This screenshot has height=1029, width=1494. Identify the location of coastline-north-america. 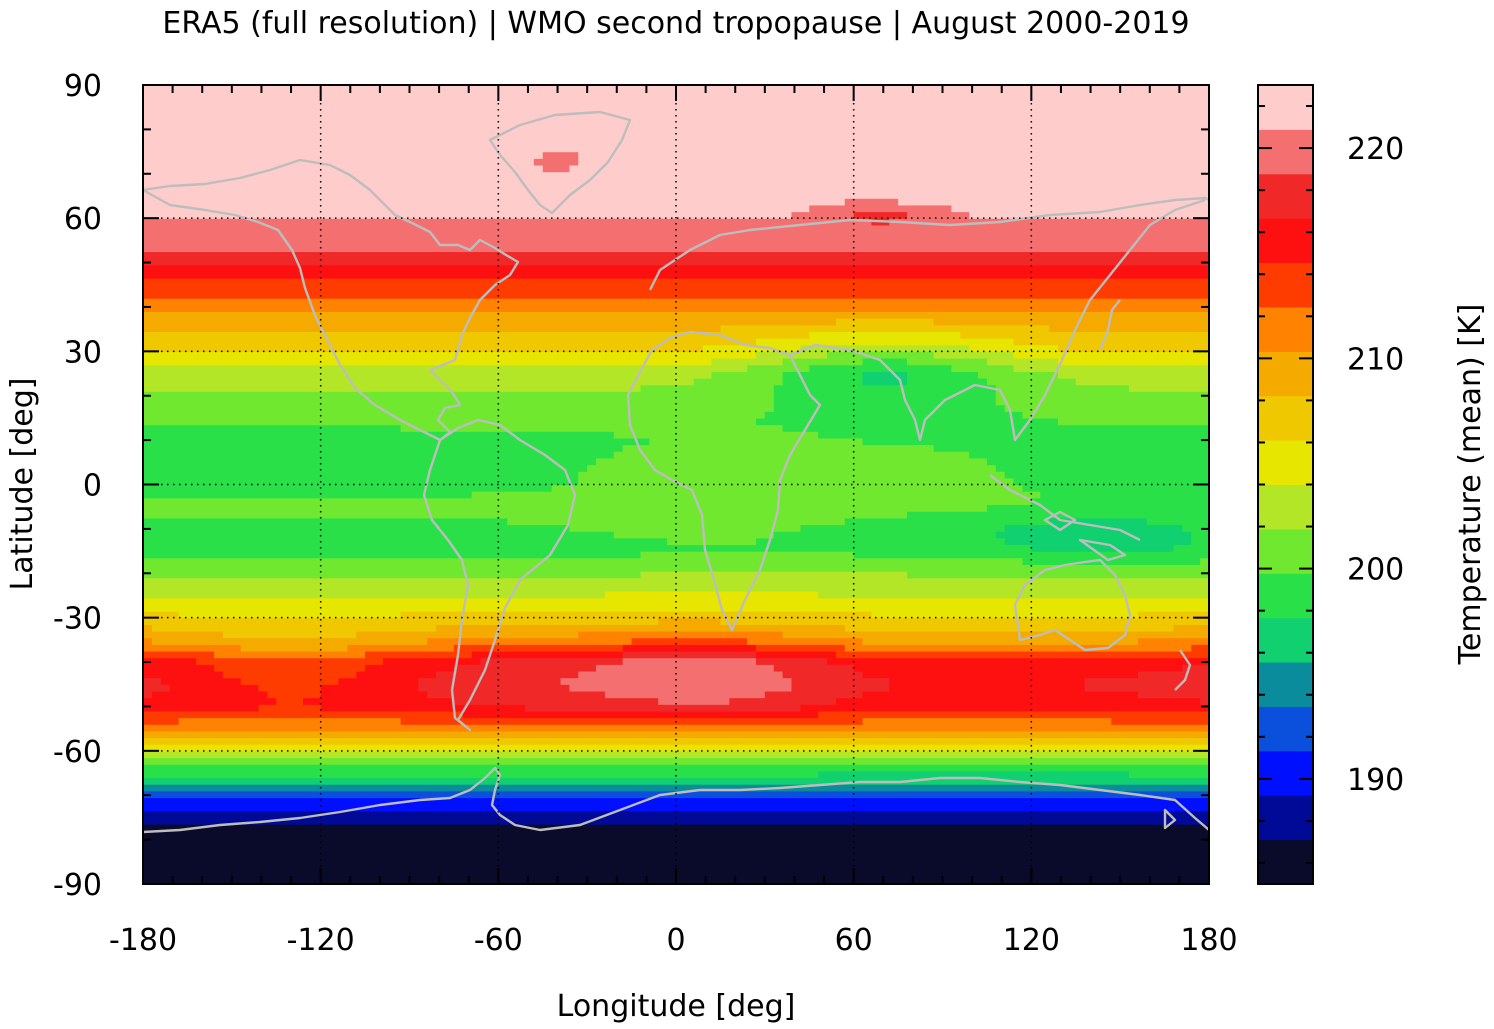
(331, 300).